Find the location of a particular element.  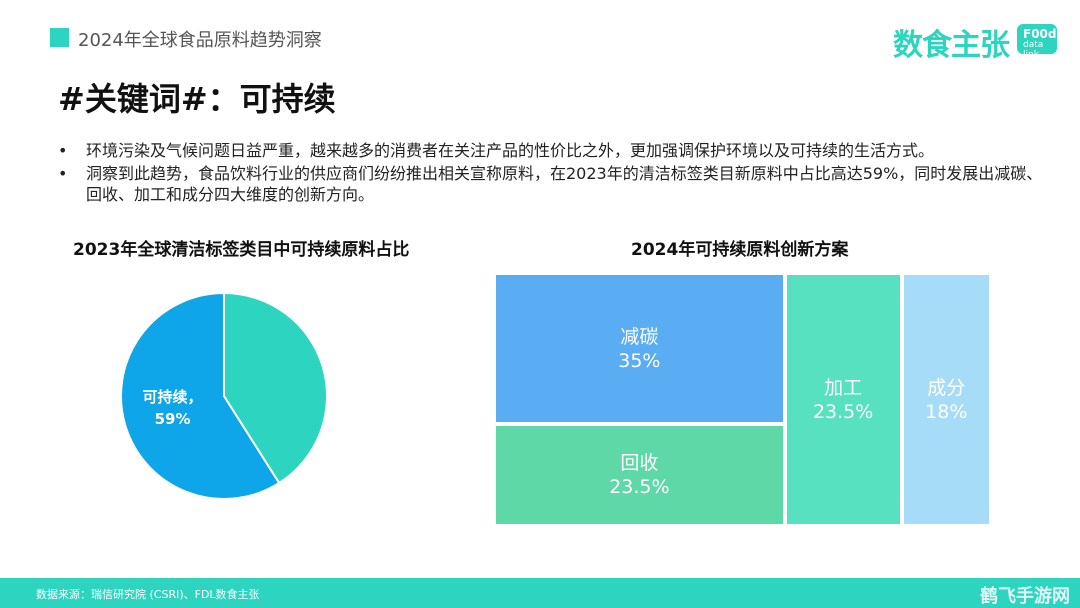

brand-logo: 数食主张 F00d data link is located at coordinates (978, 41).